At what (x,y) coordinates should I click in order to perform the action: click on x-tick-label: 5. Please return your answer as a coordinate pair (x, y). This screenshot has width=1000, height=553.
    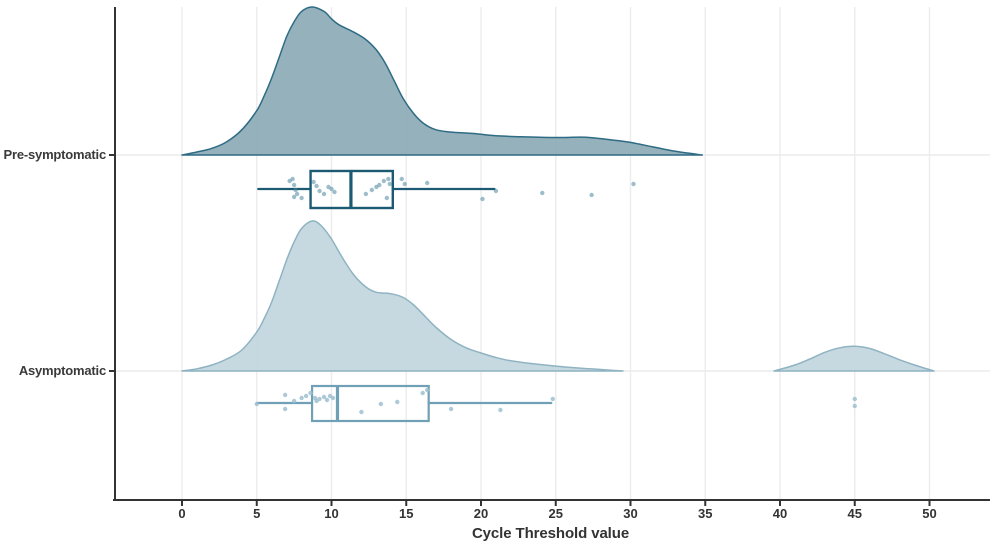
    Looking at the image, I should click on (256, 513).